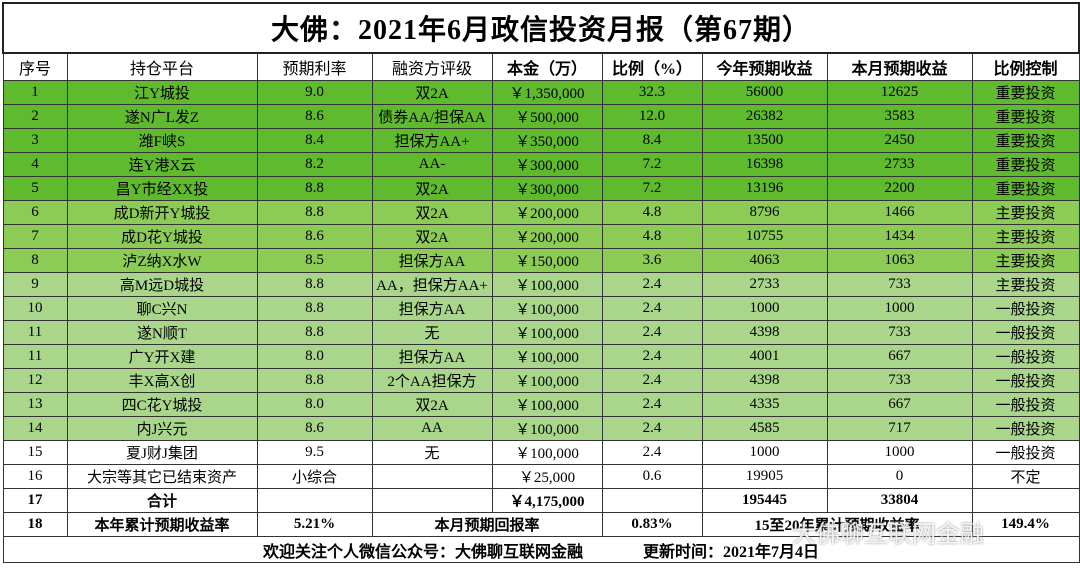  What do you see at coordinates (162, 452) in the screenshot?
I see `table-cell: 夏J财J集团` at bounding box center [162, 452].